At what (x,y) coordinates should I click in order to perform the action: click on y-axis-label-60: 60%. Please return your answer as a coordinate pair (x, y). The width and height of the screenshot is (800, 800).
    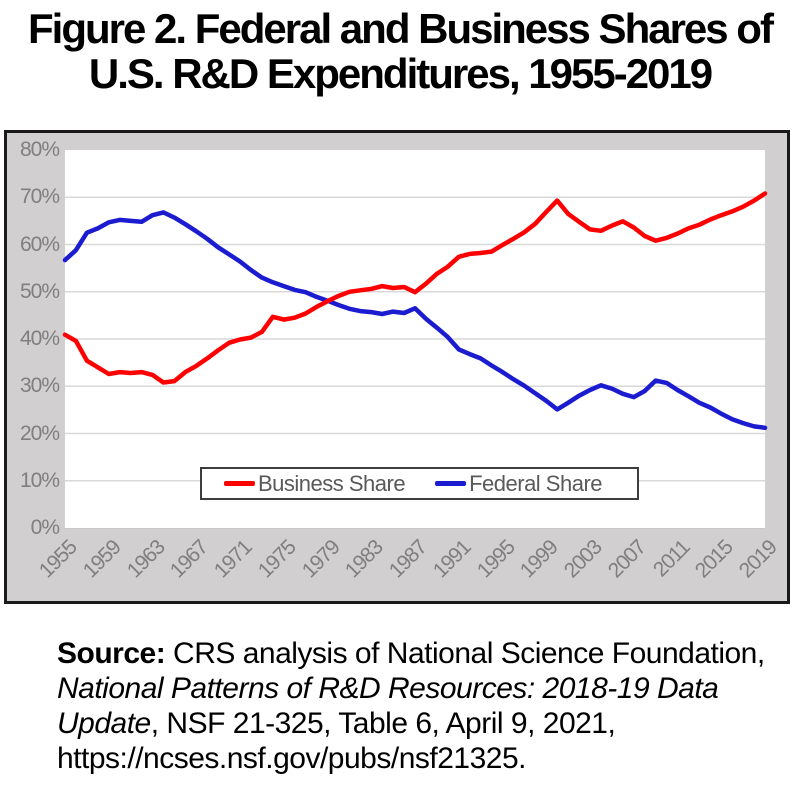
    Looking at the image, I should click on (39, 244).